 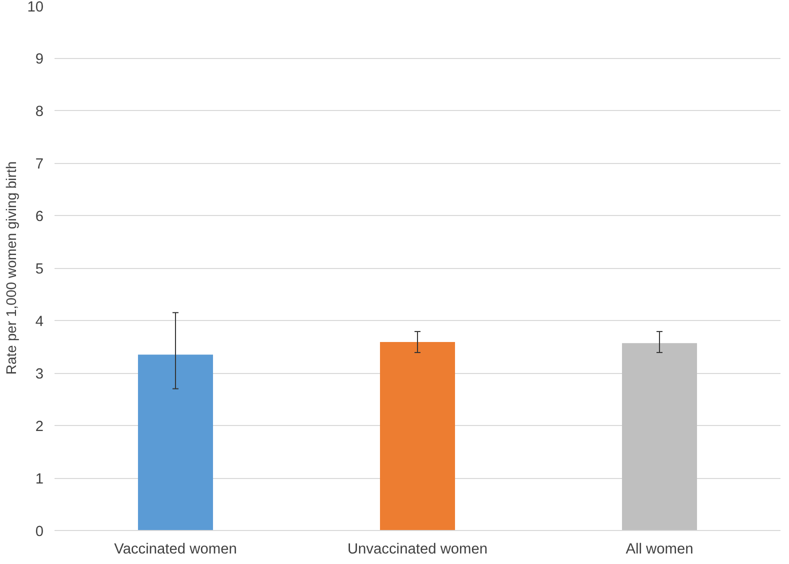 What do you see at coordinates (175, 550) in the screenshot?
I see `x-tick-label: Vaccinated women` at bounding box center [175, 550].